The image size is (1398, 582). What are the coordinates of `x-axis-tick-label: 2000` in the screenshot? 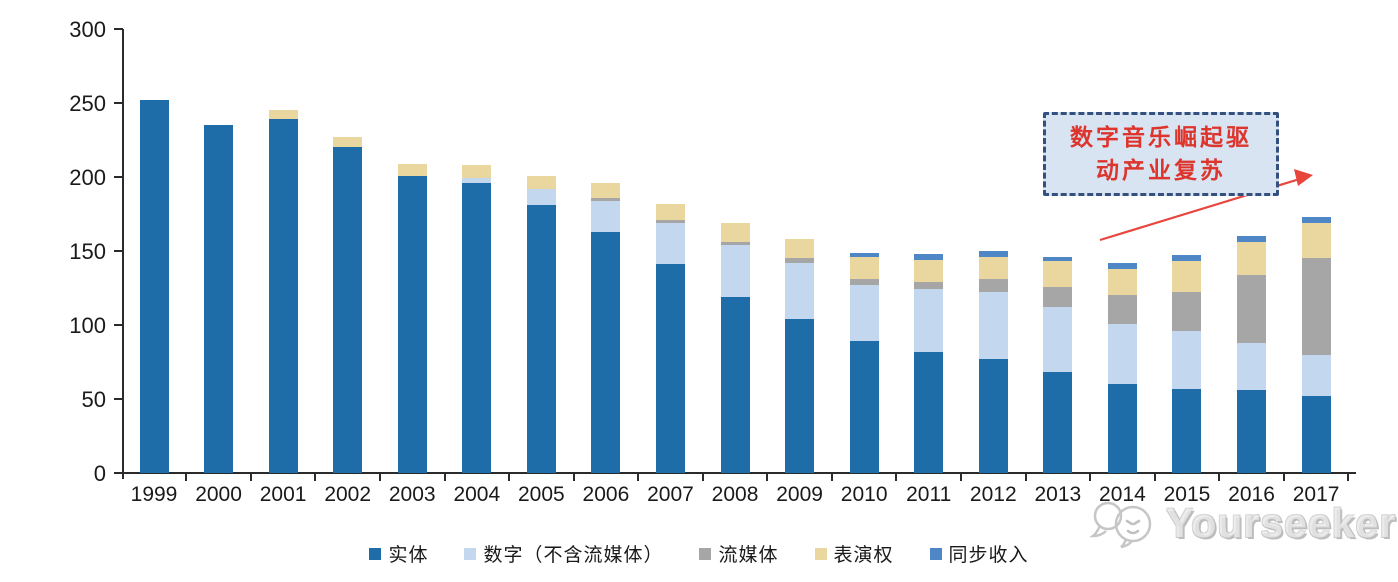 It's located at (218, 494).